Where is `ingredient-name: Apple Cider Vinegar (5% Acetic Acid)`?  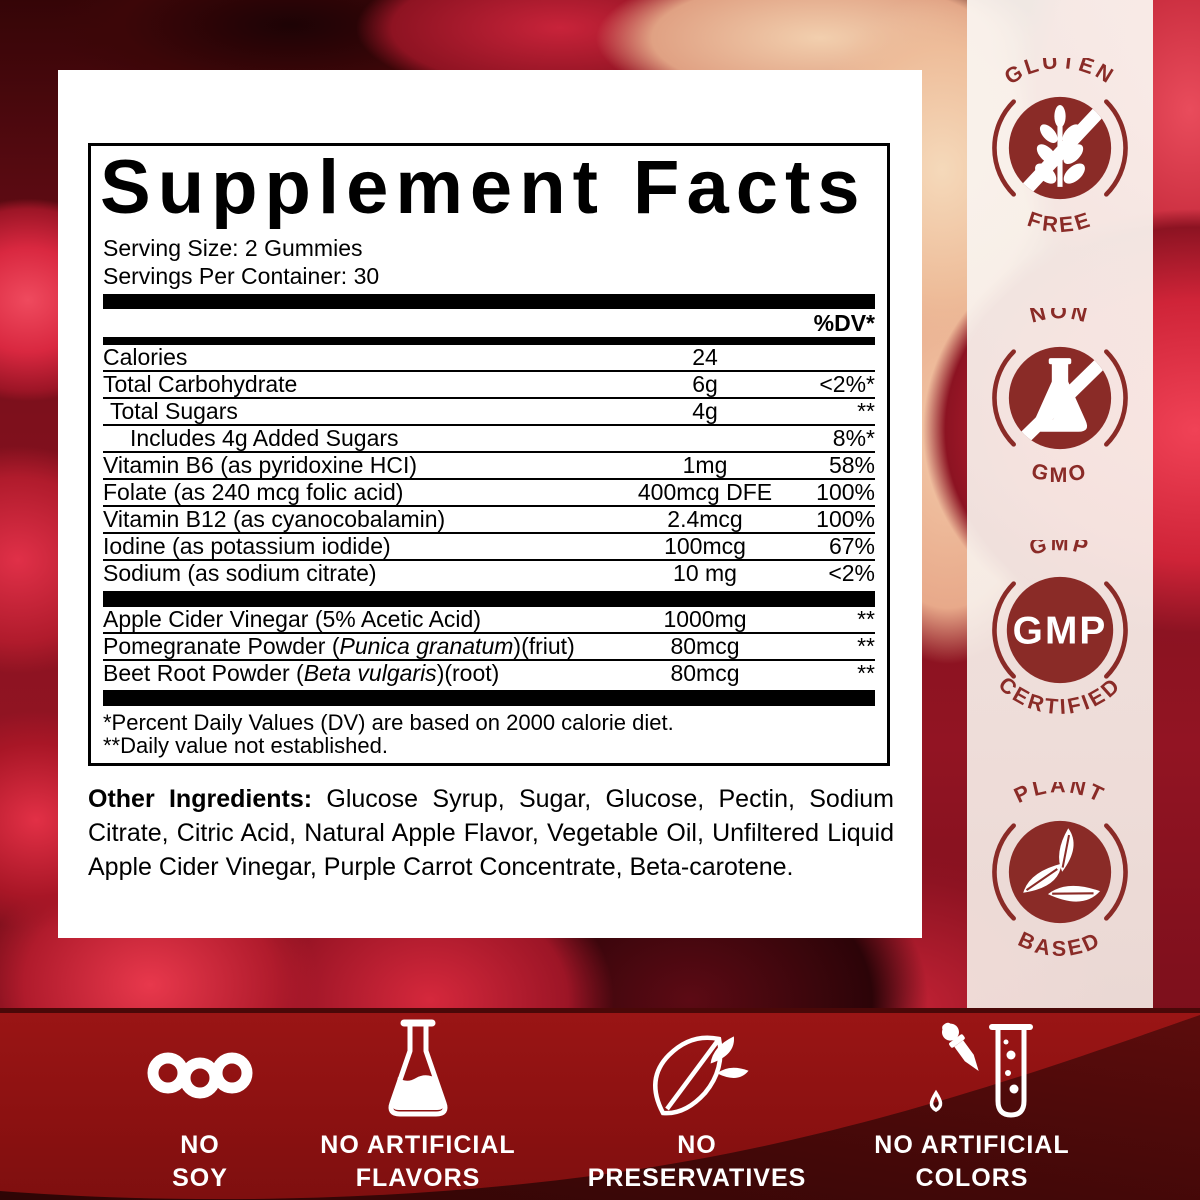 ingredient-name: Apple Cider Vinegar (5% Acetic Acid) is located at coordinates (292, 619).